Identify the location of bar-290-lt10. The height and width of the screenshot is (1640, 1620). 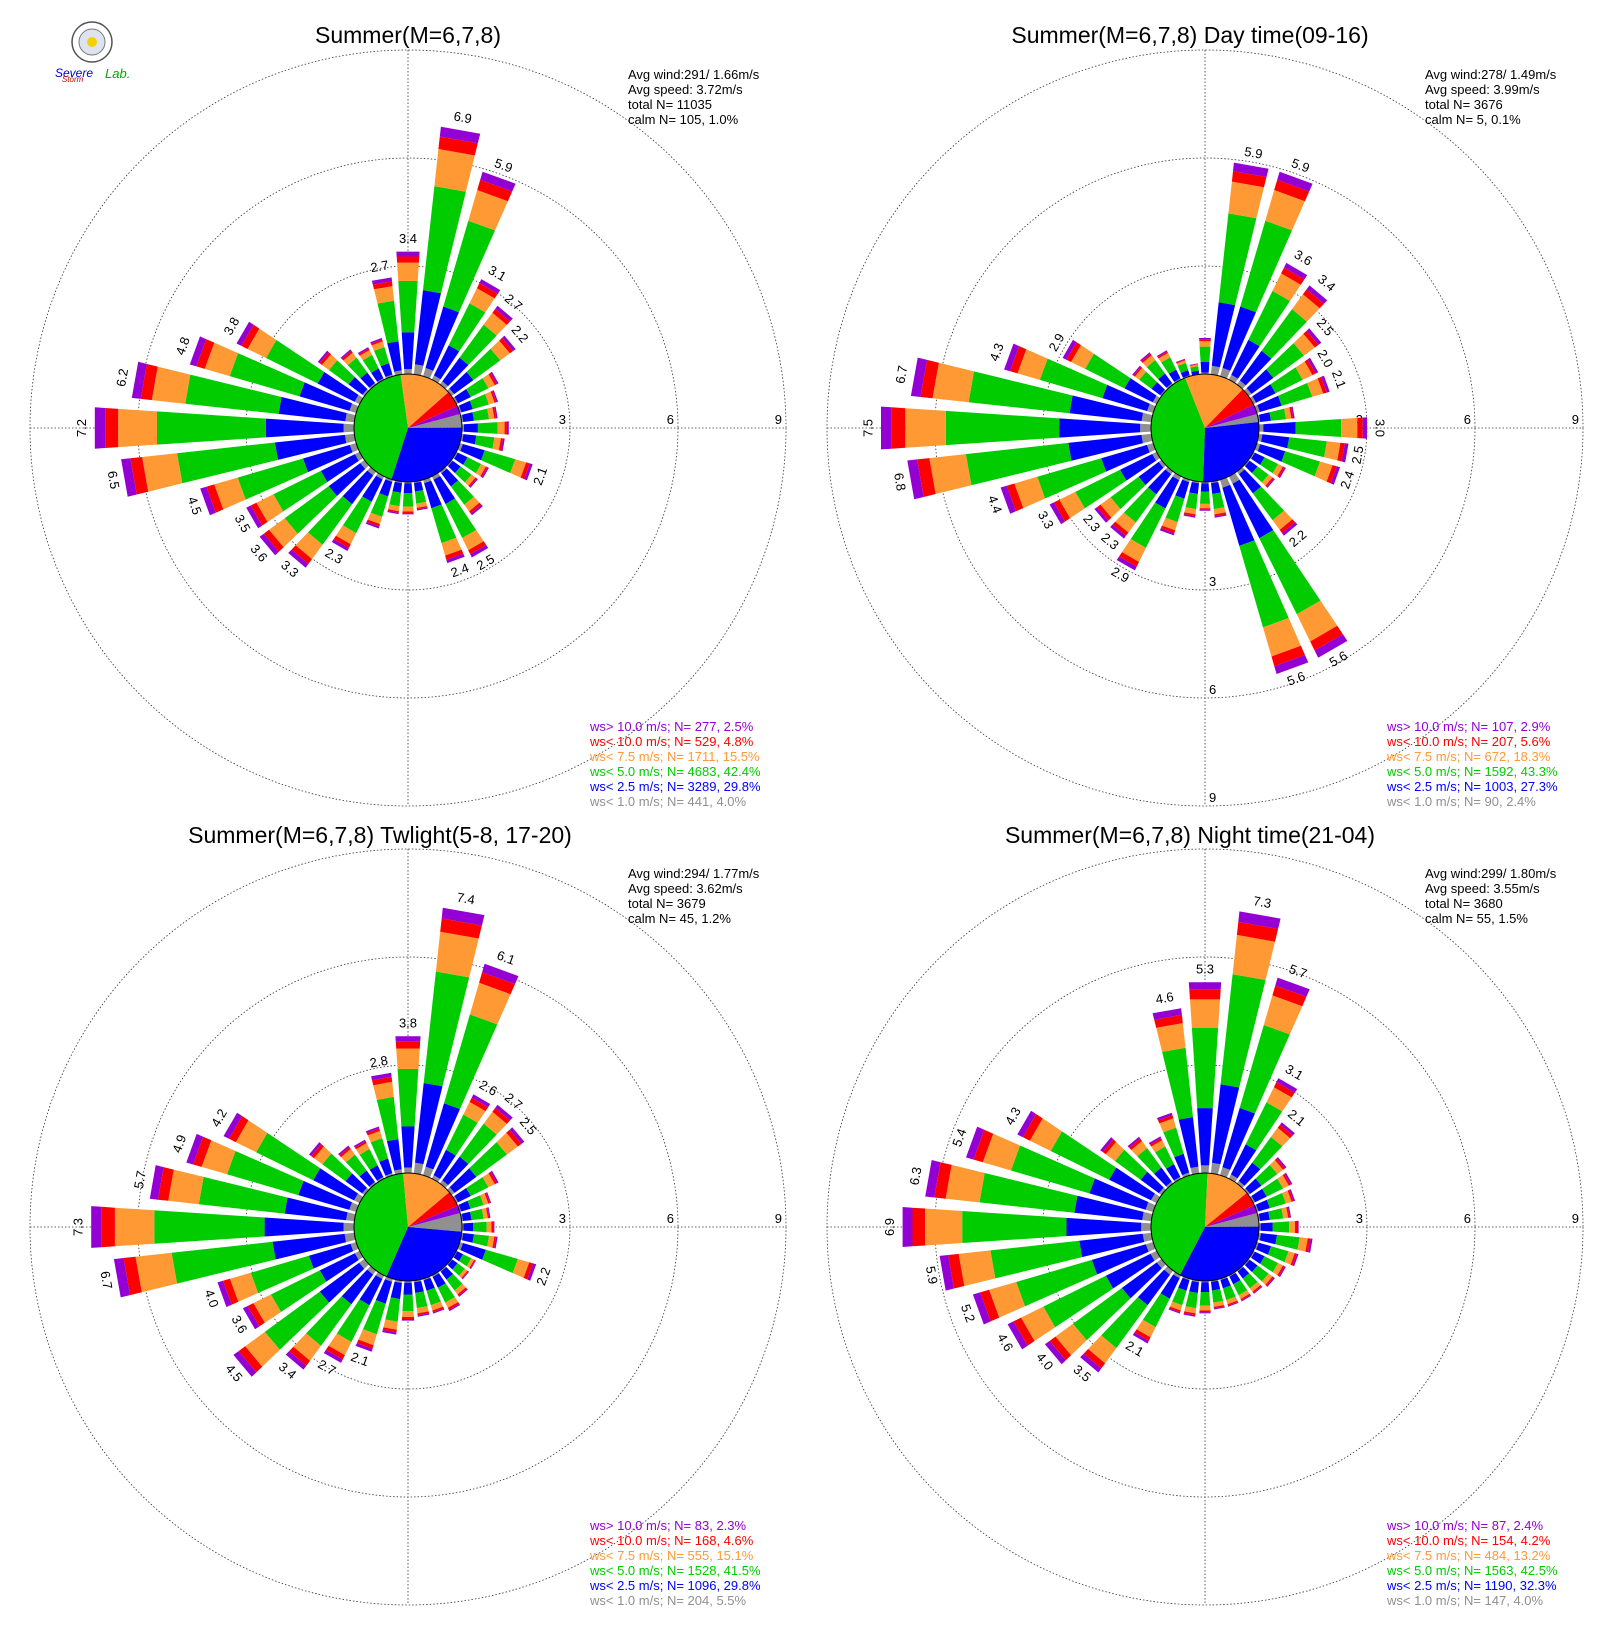
(983, 1146).